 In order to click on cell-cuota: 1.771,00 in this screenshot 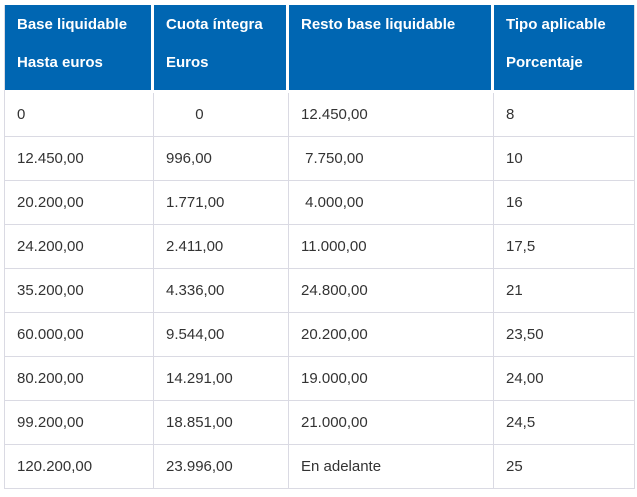, I will do `click(221, 203)`.